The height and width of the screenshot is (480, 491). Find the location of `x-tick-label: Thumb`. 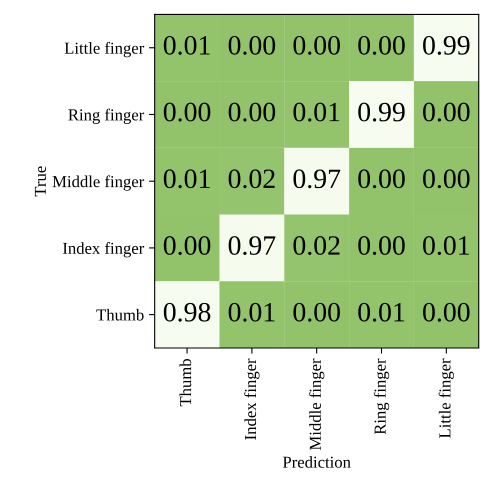

x-tick-label: Thumb is located at coordinates (186, 382).